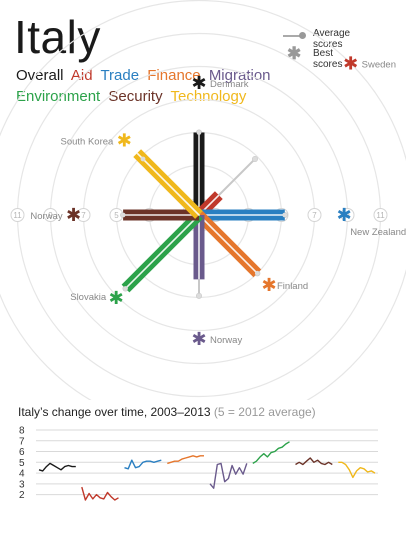  I want to click on ring-label-right-7: 7, so click(314, 215).